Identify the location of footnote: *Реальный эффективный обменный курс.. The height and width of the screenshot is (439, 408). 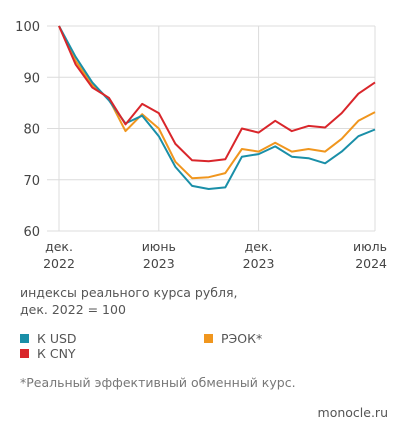
(158, 382).